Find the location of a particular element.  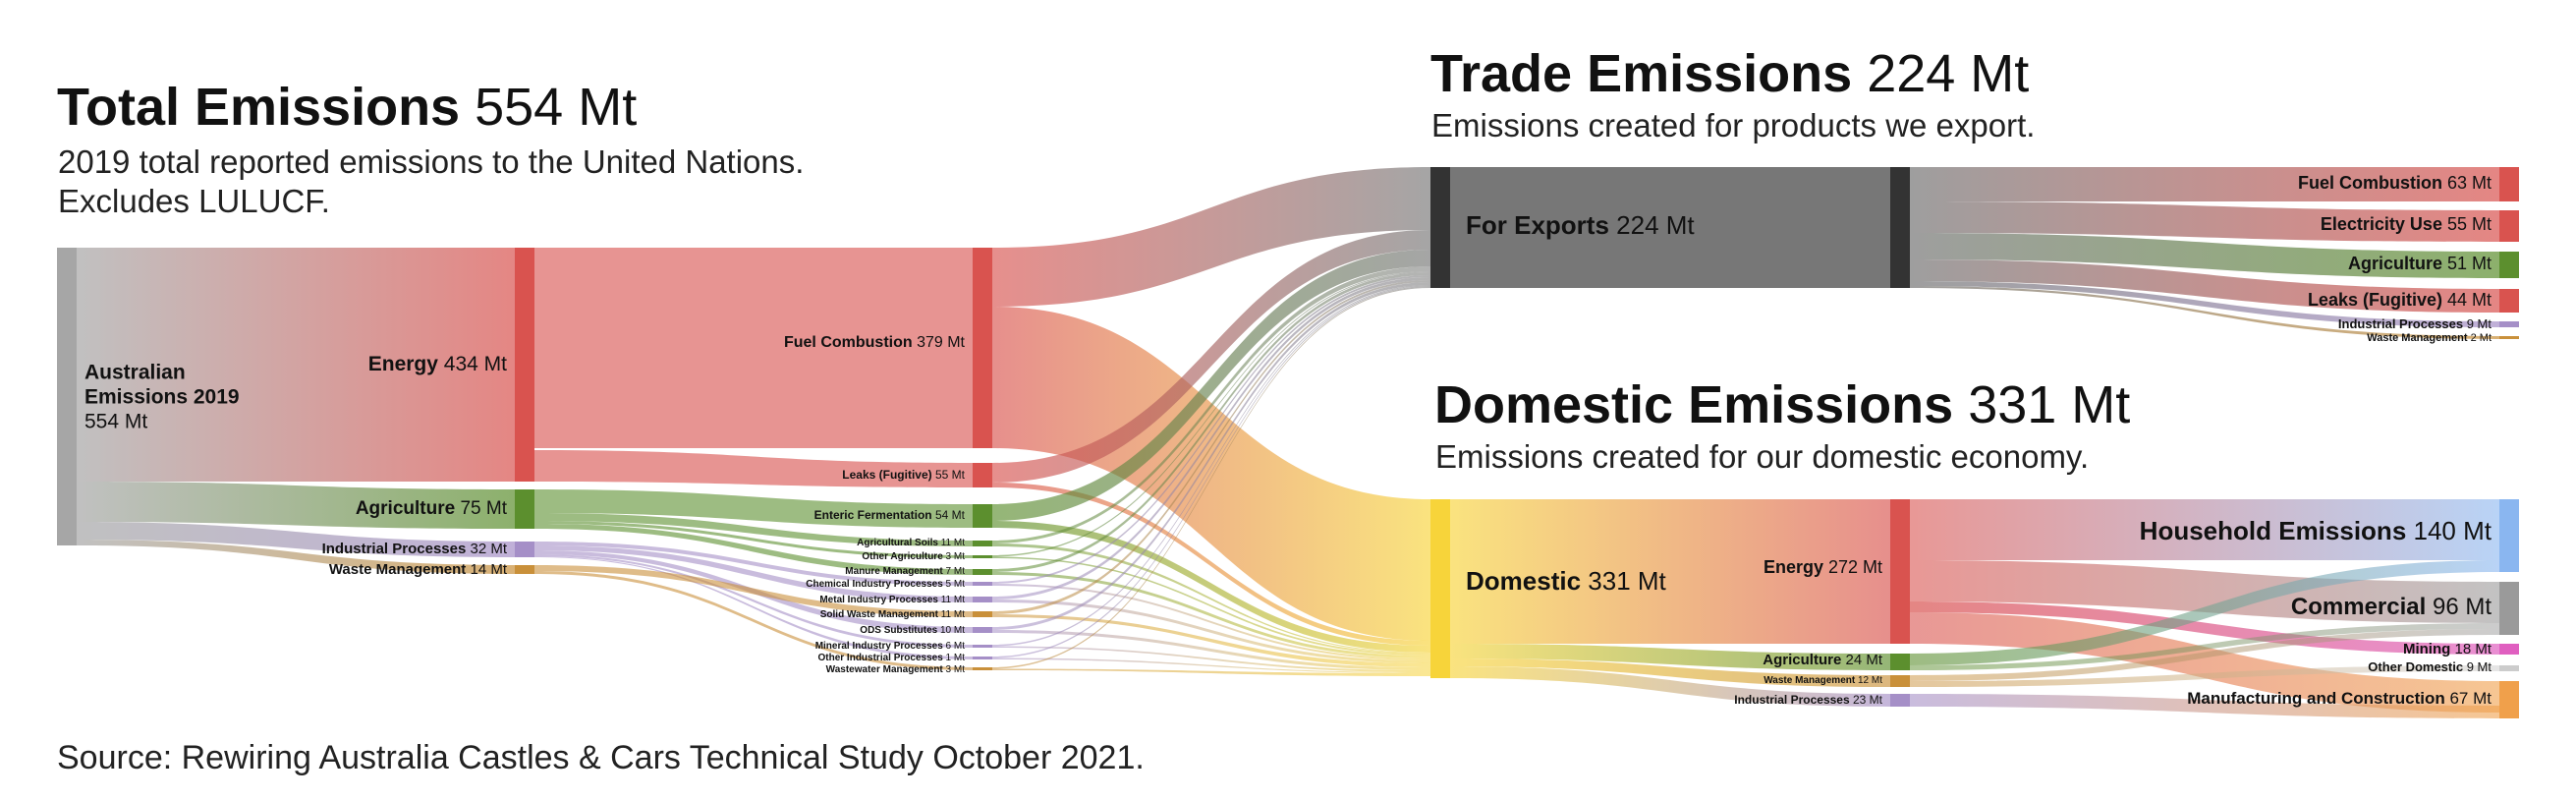

link-dagri-household is located at coordinates (2204, 612).